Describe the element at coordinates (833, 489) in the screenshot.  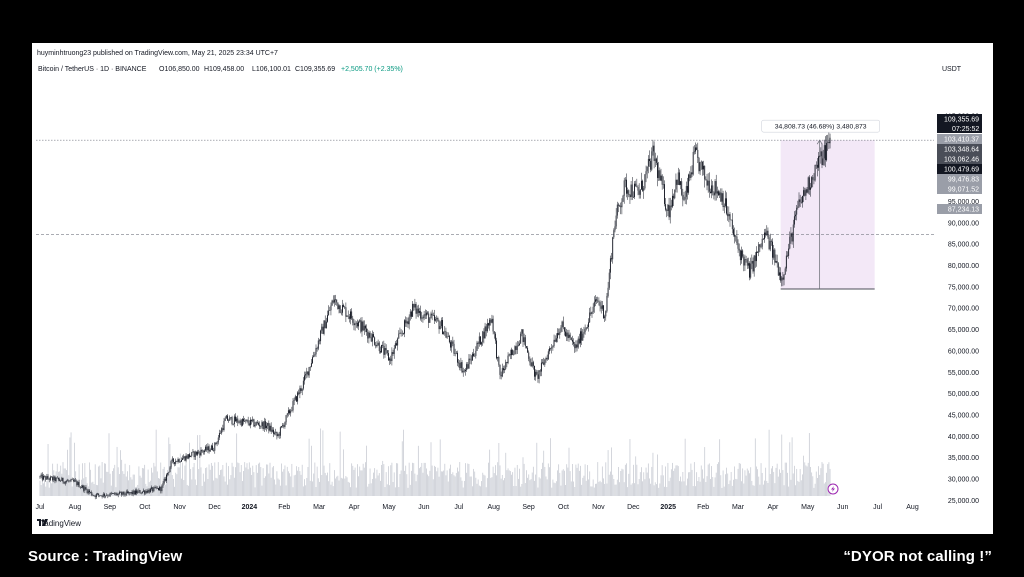
I see `lightning-icon` at that location.